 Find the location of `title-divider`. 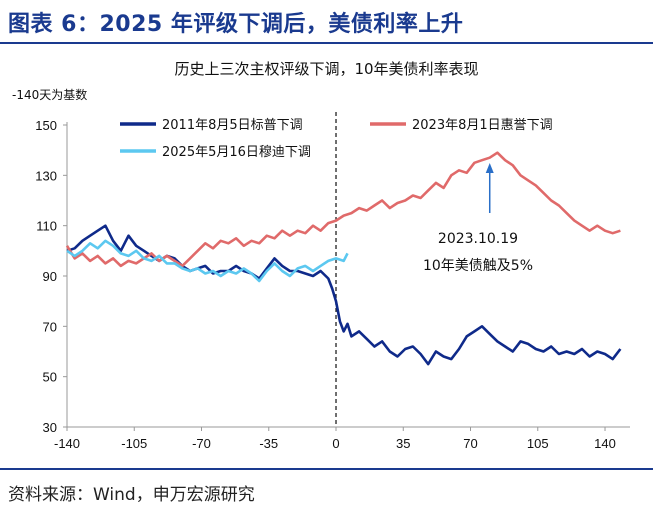

title-divider is located at coordinates (326, 43).